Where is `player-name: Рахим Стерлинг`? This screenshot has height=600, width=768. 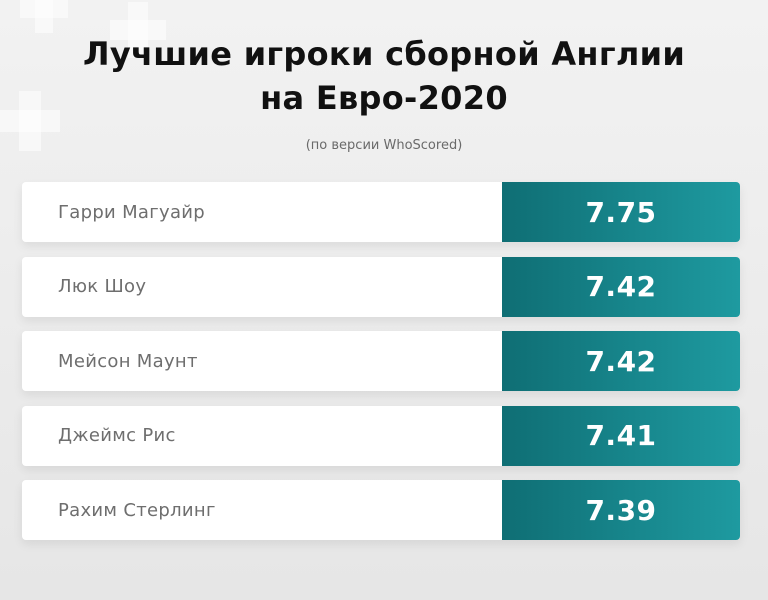
player-name: Рахим Стерлинг is located at coordinates (262, 510).